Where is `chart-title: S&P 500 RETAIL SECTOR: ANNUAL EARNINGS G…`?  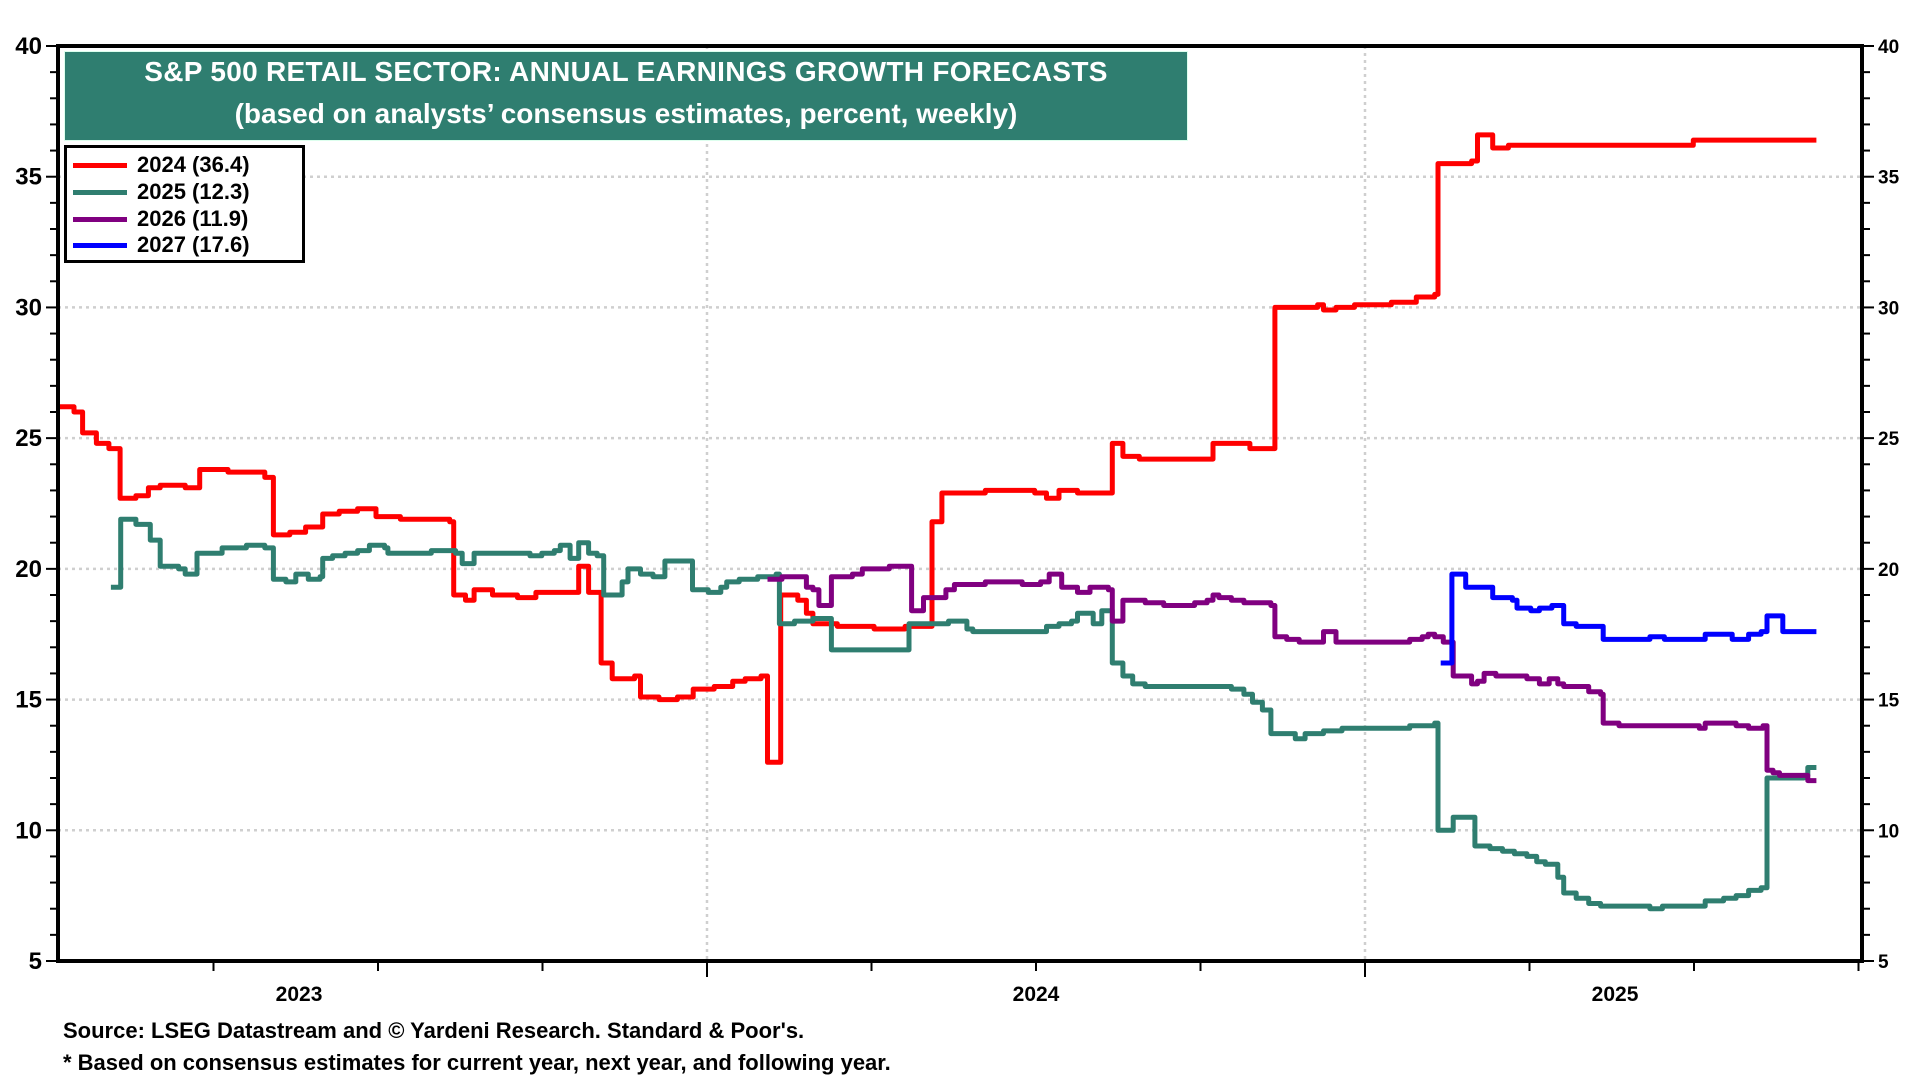 chart-title: S&P 500 RETAIL SECTOR: ANNUAL EARNINGS G… is located at coordinates (626, 71).